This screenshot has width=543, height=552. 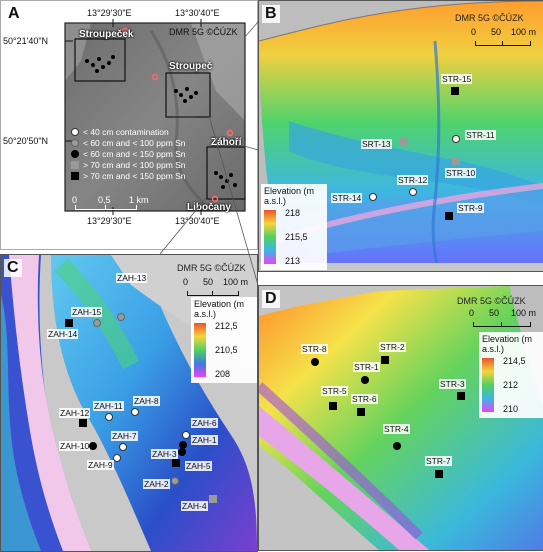 What do you see at coordinates (511, 375) in the screenshot?
I see `panel-d-legend: Elevation (m a.s.l.) 214,5 212 210` at bounding box center [511, 375].